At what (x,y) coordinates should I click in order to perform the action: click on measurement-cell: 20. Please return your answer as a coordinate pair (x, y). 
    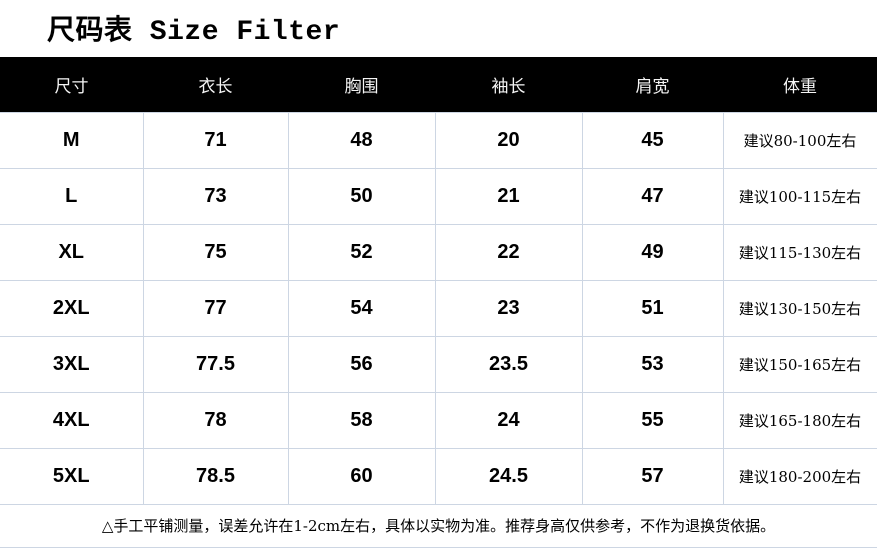
    Looking at the image, I should click on (508, 140).